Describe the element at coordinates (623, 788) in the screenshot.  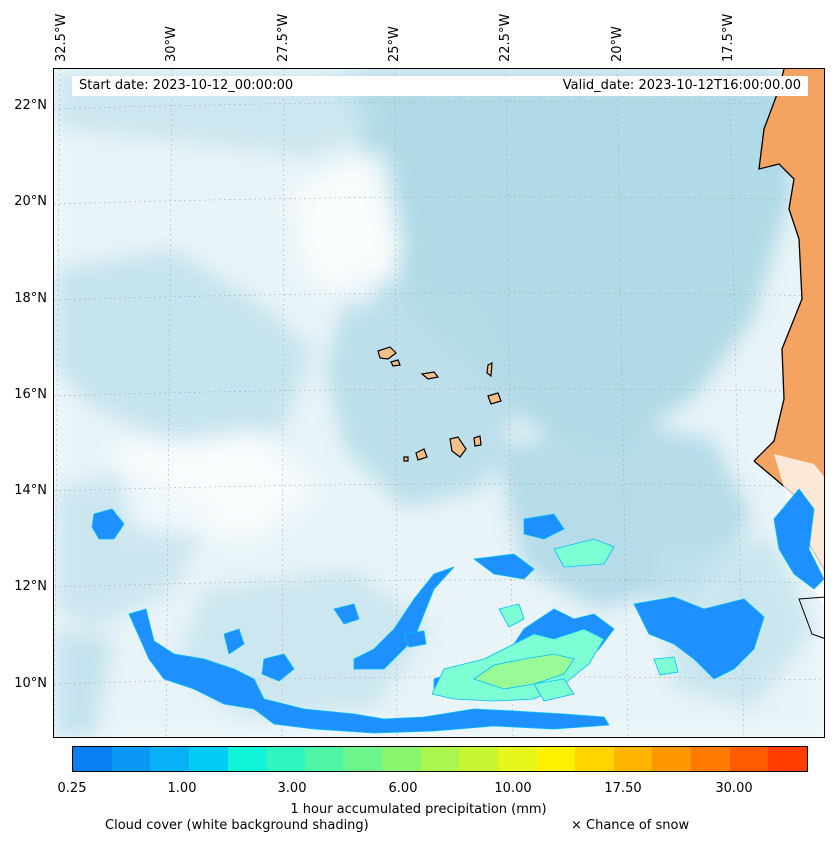
I see `colorbar-tick-17-50: 17.50` at that location.